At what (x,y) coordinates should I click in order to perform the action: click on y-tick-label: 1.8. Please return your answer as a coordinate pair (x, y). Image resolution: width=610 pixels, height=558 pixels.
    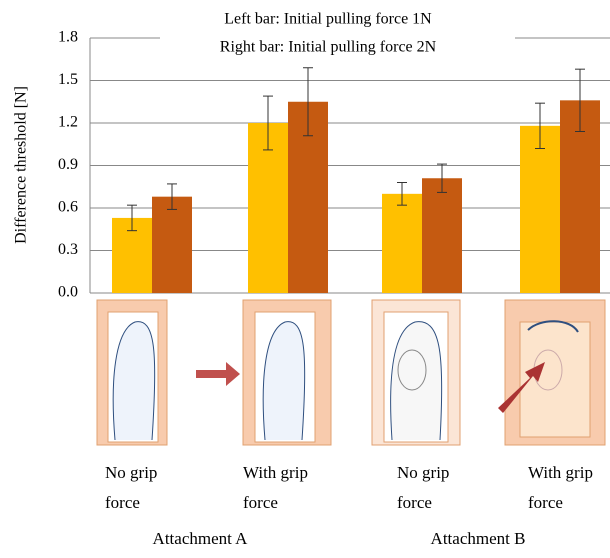
    Looking at the image, I should click on (68, 37).